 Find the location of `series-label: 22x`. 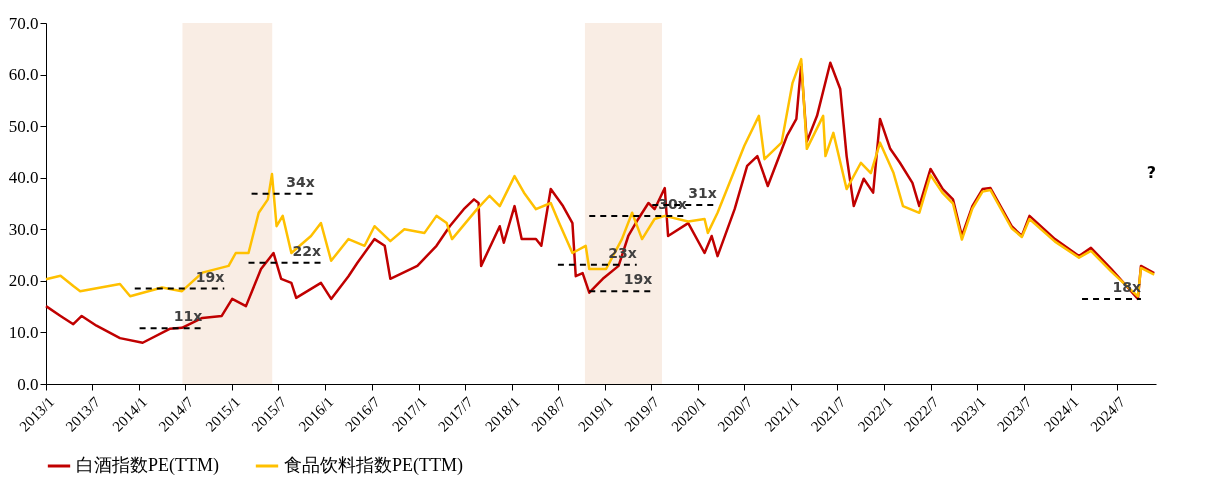

series-label: 22x is located at coordinates (306, 250).